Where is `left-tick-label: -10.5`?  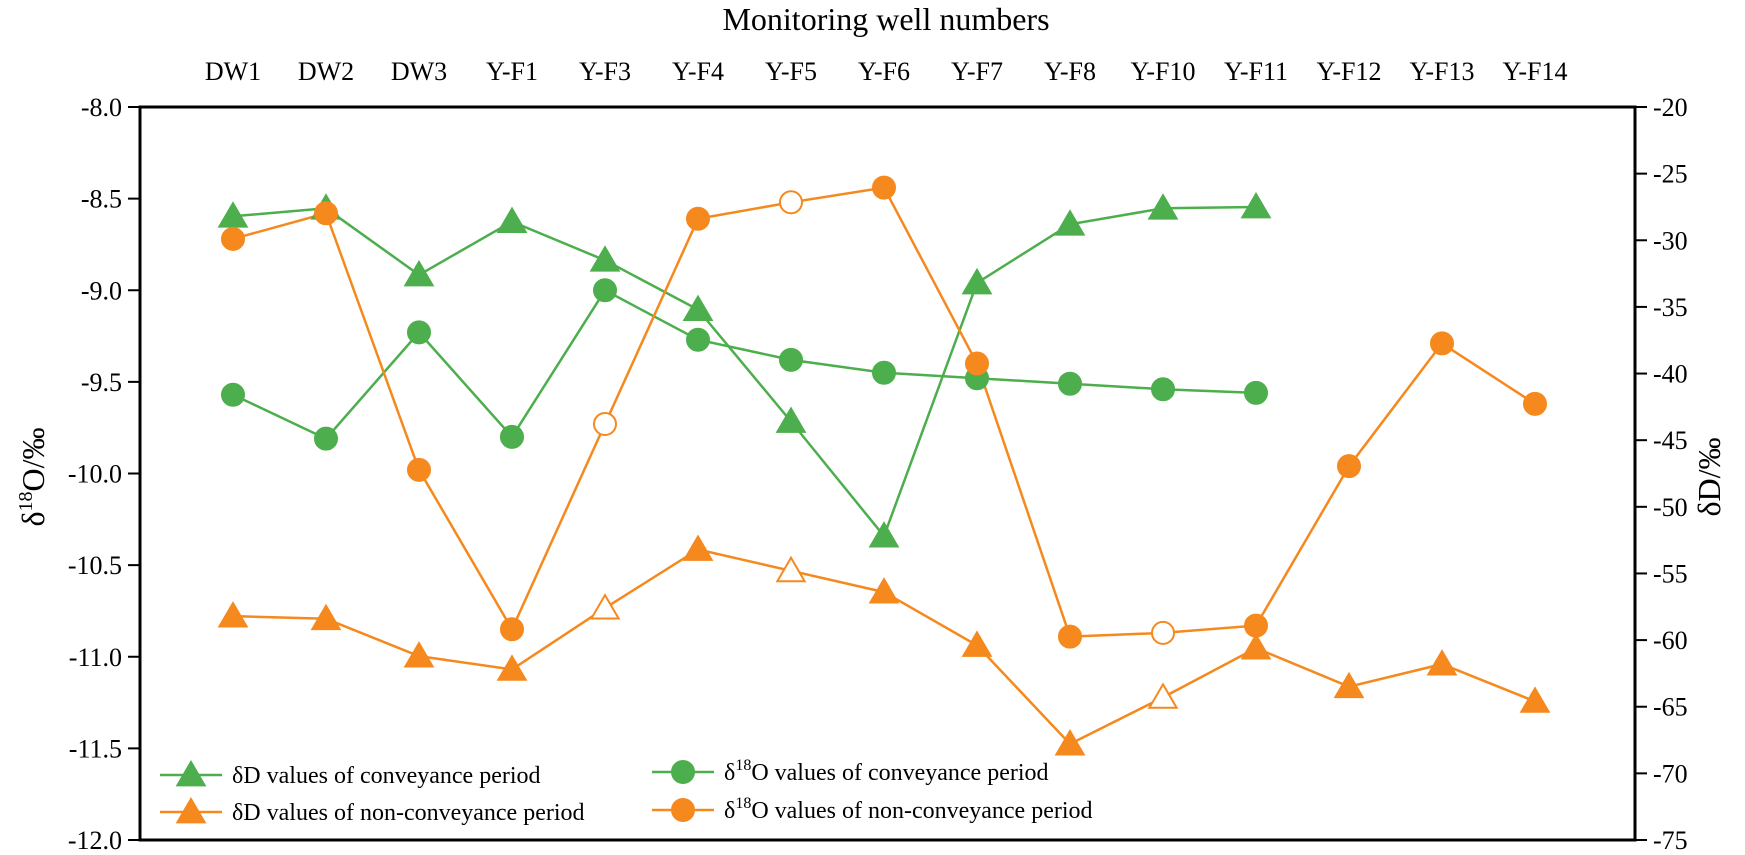
left-tick-label: -10.5 is located at coordinates (95, 565).